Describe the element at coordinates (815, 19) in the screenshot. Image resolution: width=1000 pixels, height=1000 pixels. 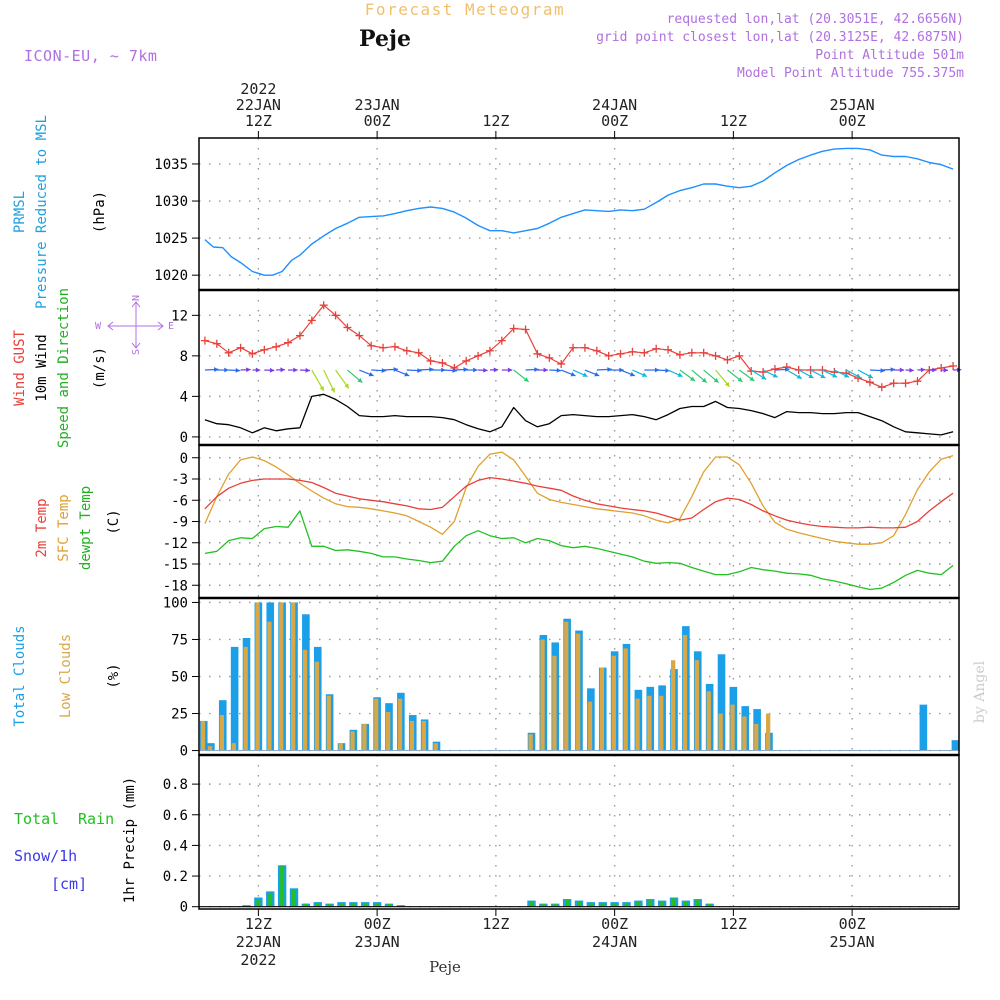
I see `requested-coords: requested lon,lat (20.3051E, 42.6656N)` at that location.